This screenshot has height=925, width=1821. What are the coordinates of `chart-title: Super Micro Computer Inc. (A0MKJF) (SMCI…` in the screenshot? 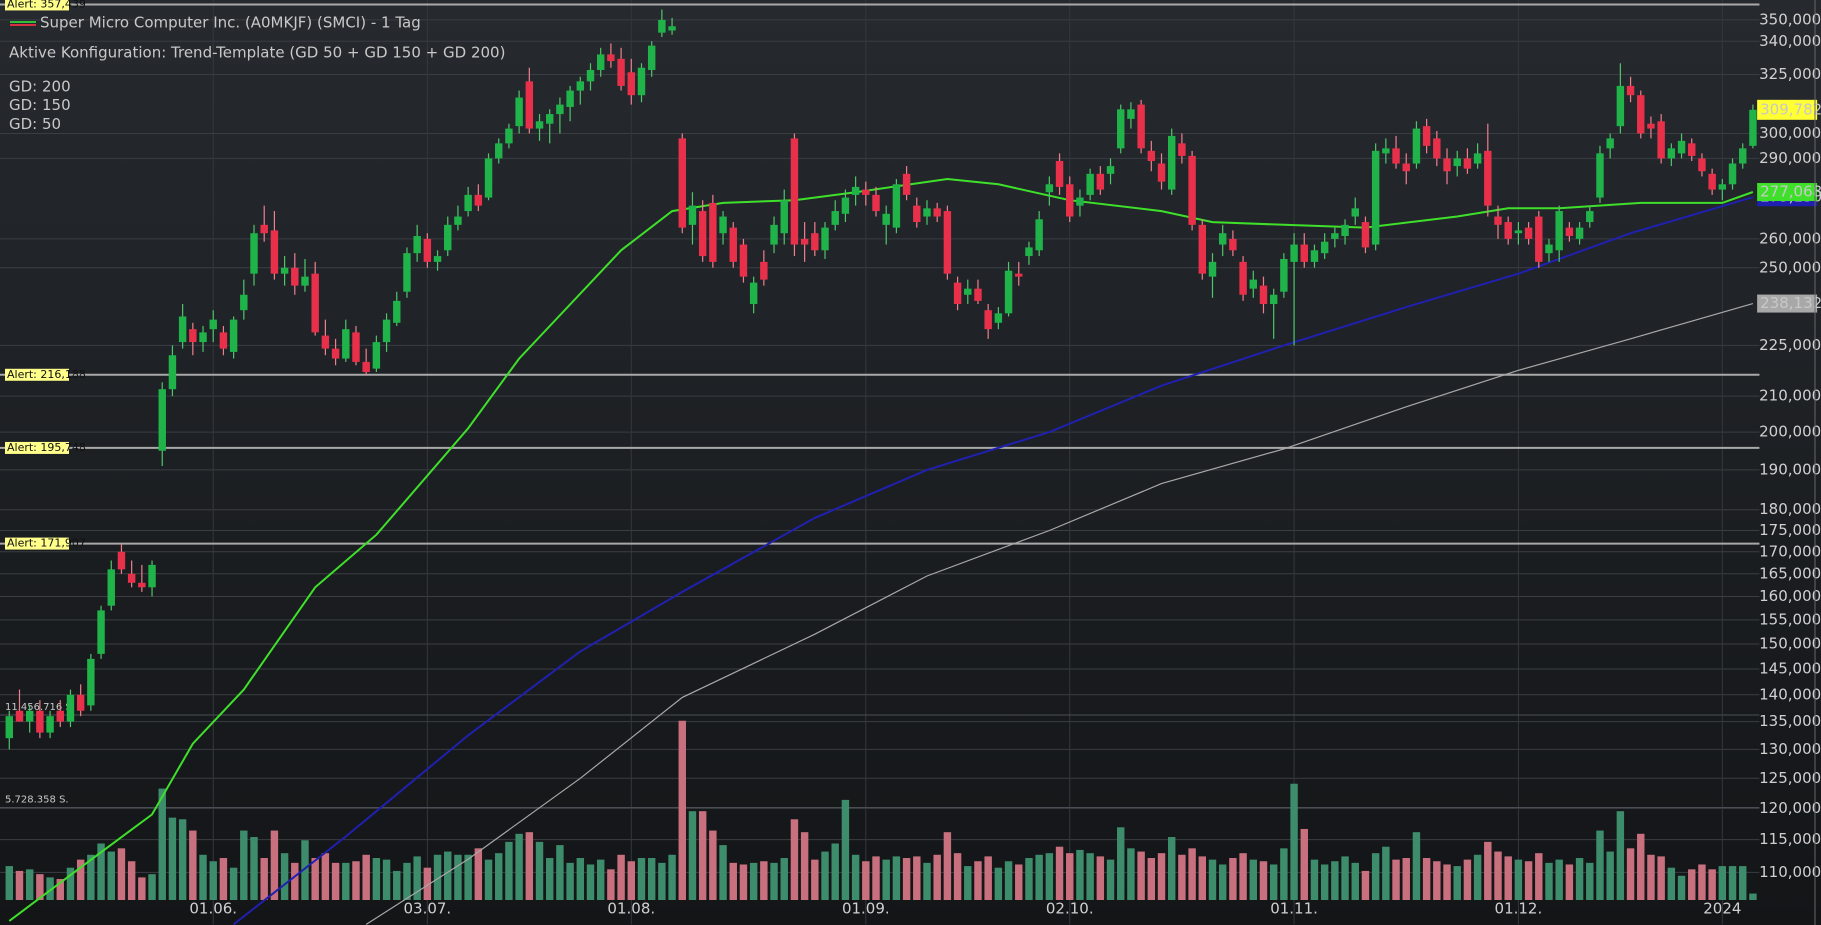 It's located at (230, 23).